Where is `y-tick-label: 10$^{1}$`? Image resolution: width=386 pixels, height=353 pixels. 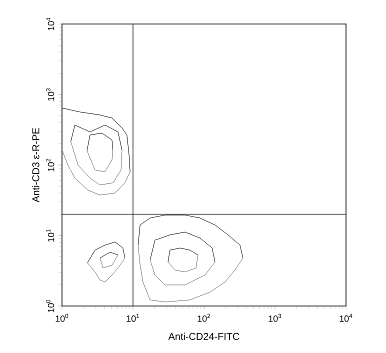 y-tick-label: 10$^{1}$ is located at coordinates (50, 235).